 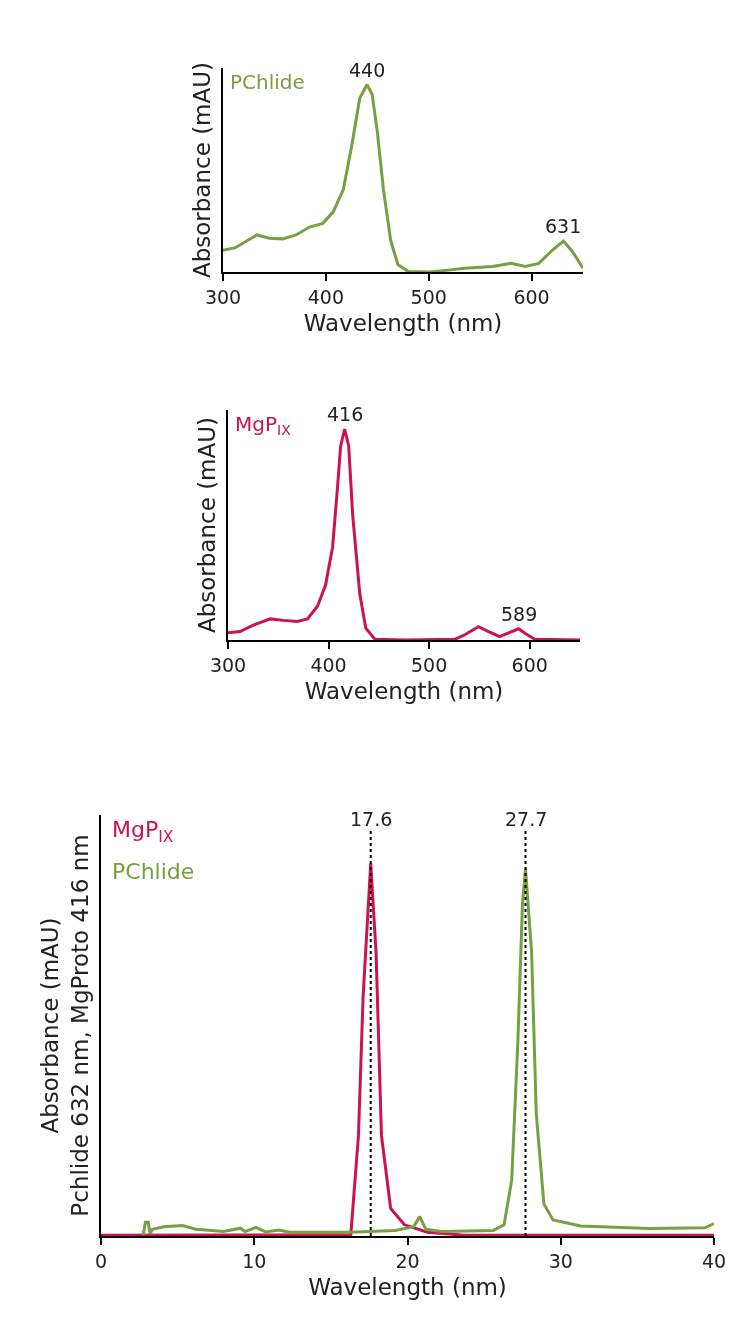 What do you see at coordinates (526, 819) in the screenshot?
I see `ref-line-label: 27.7` at bounding box center [526, 819].